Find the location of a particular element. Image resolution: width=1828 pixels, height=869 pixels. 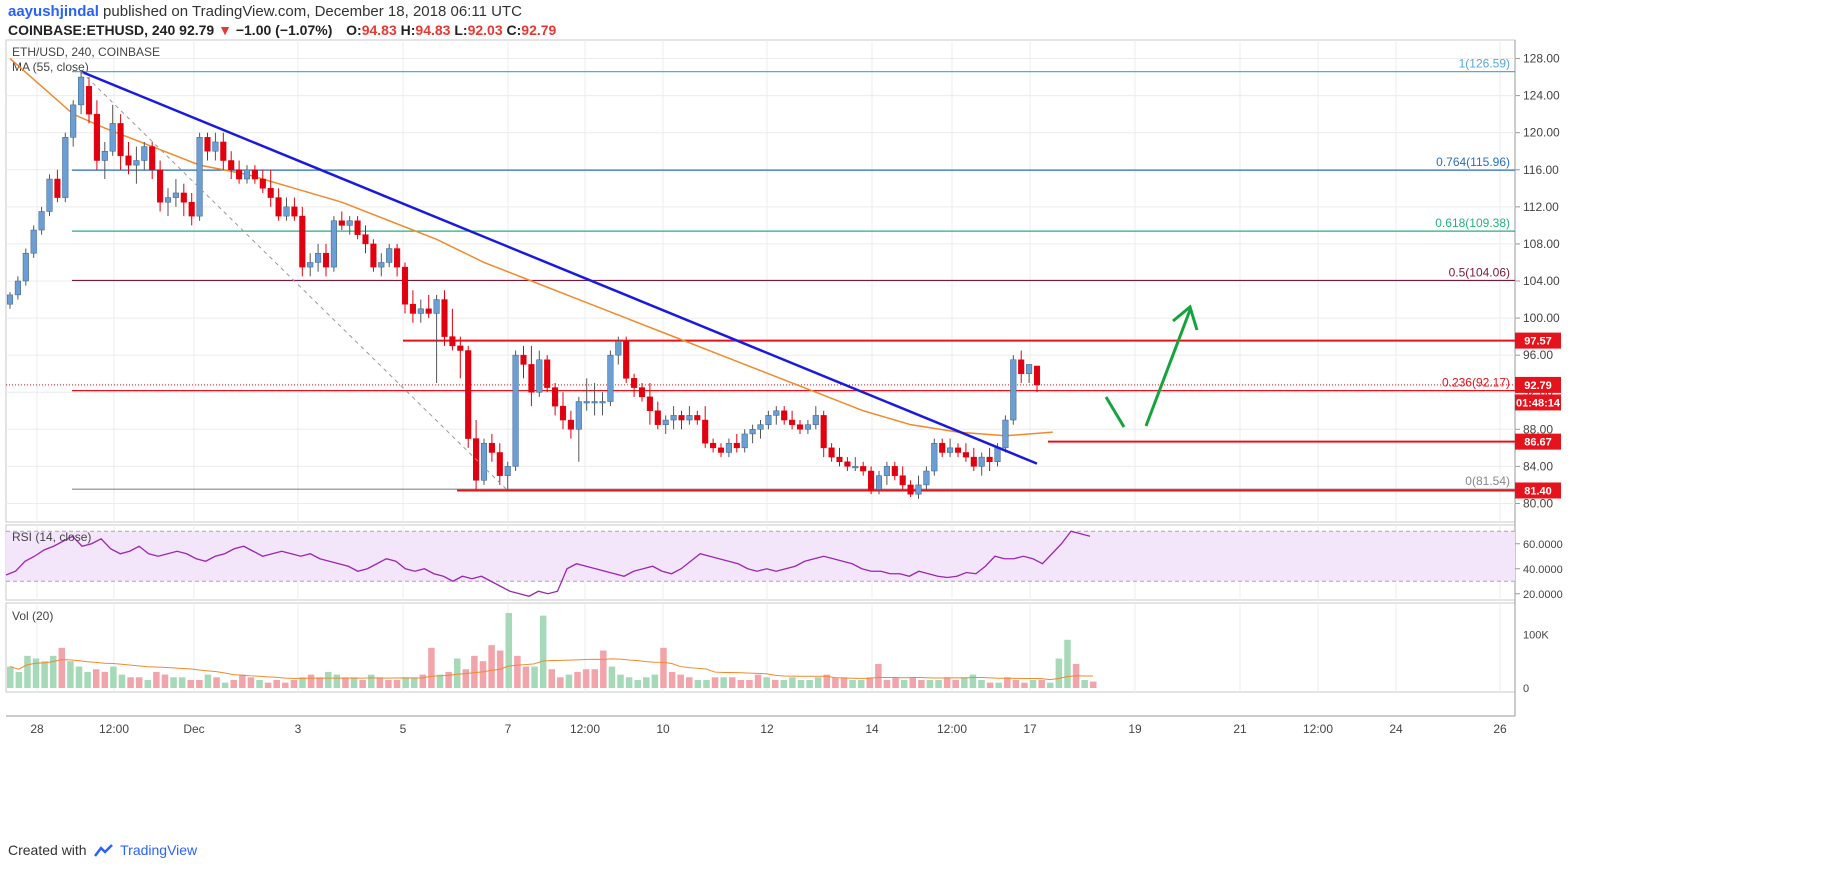

volume-tick-label: 100K is located at coordinates (1536, 635).